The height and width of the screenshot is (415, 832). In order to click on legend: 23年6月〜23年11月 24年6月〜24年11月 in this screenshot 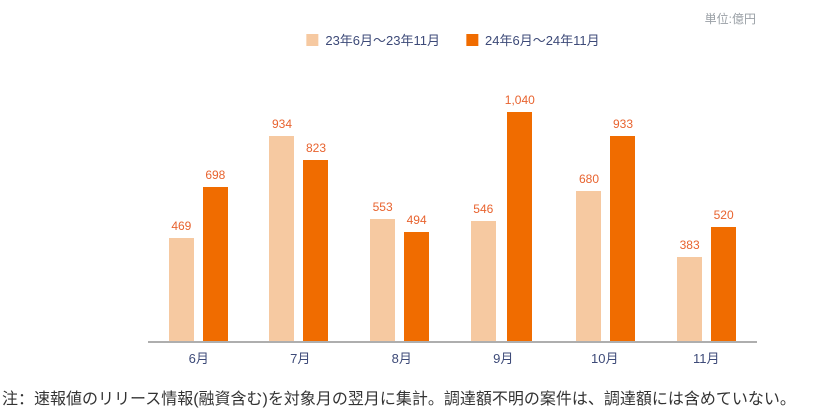, I will do `click(453, 39)`.